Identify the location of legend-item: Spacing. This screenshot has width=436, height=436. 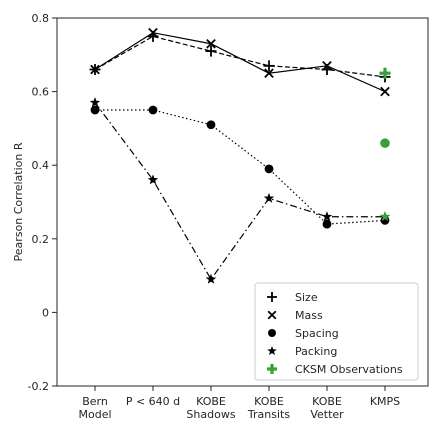
(303, 333).